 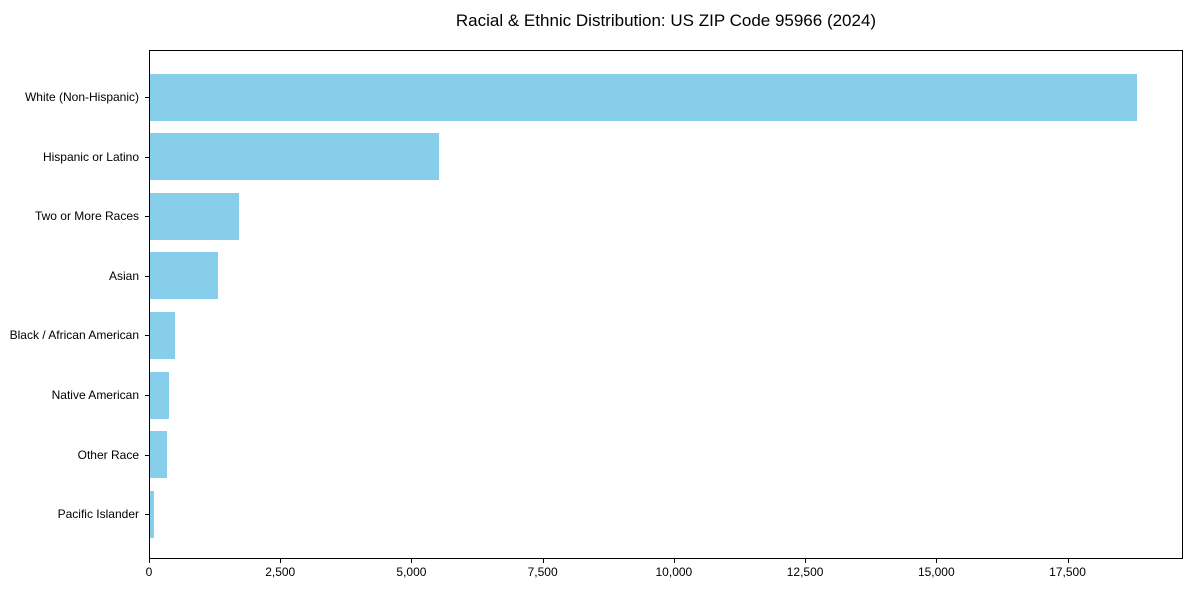 I want to click on x-tick-label-5000: 5,000, so click(x=411, y=572).